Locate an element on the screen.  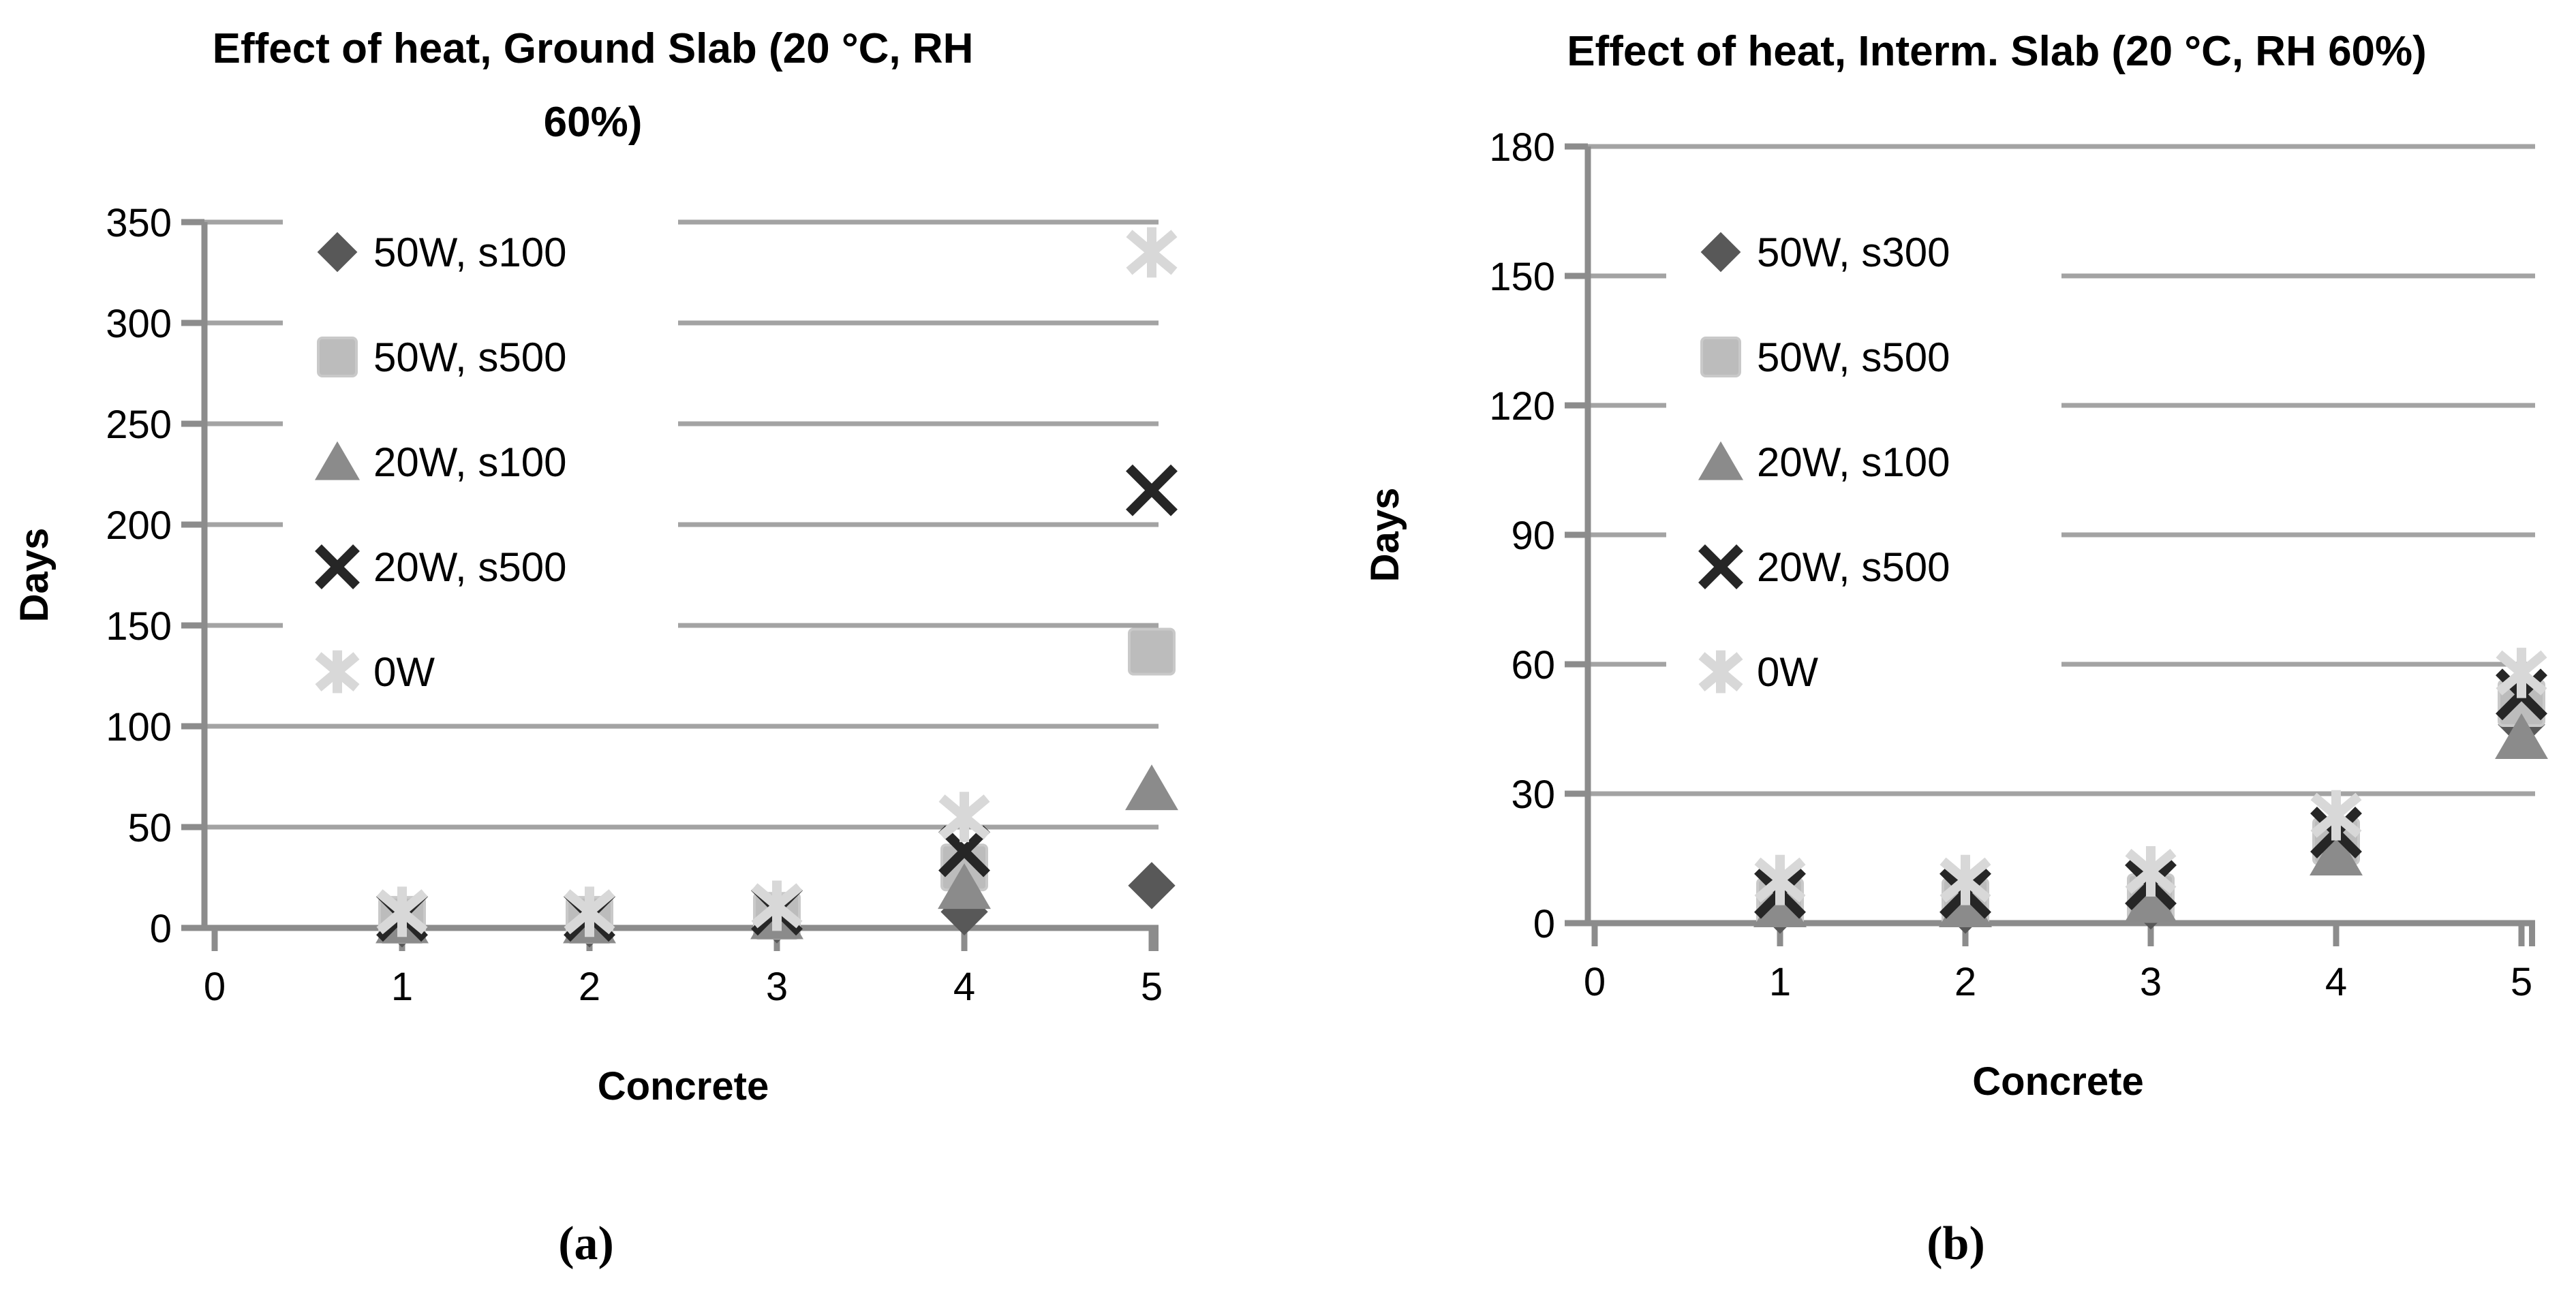
legend-label: 50W, s100 is located at coordinates (470, 252).